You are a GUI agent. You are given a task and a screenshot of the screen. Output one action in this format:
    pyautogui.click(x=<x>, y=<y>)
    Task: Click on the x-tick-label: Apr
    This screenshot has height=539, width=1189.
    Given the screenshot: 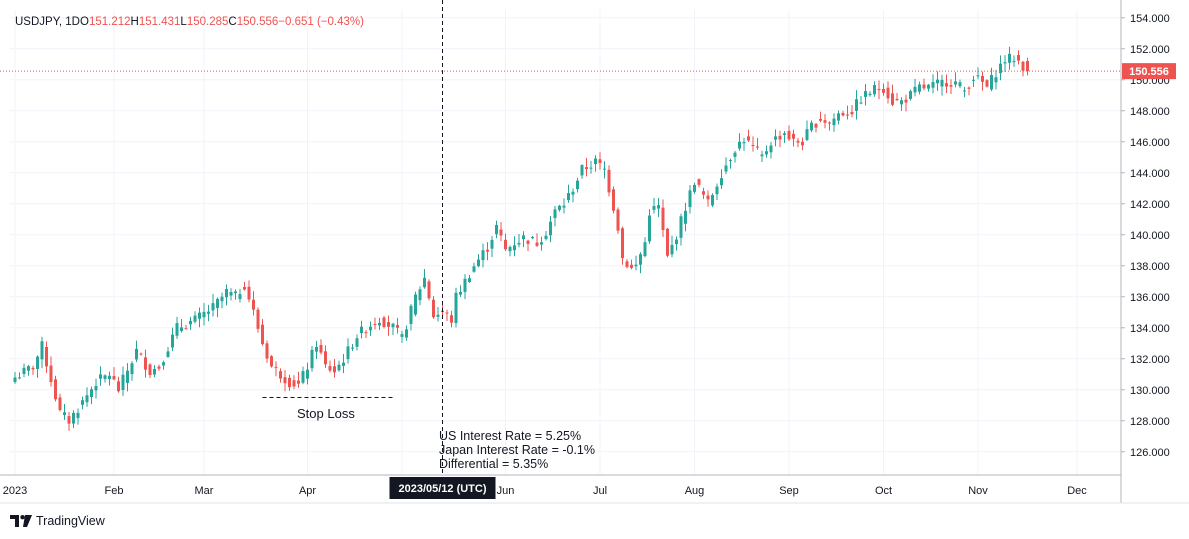 What is the action you would take?
    pyautogui.click(x=307, y=491)
    